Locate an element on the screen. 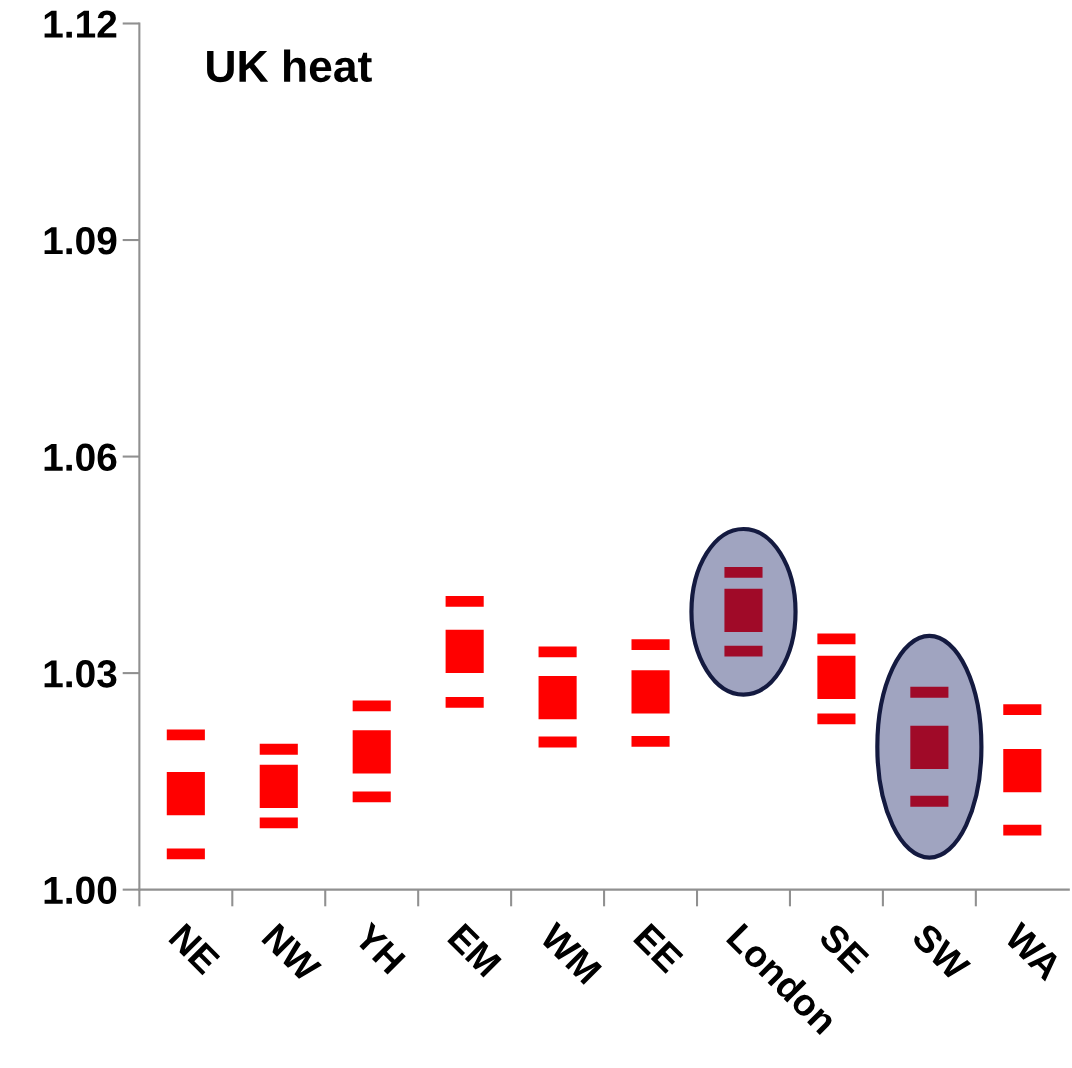  chart-title: UK heat is located at coordinates (289, 66).